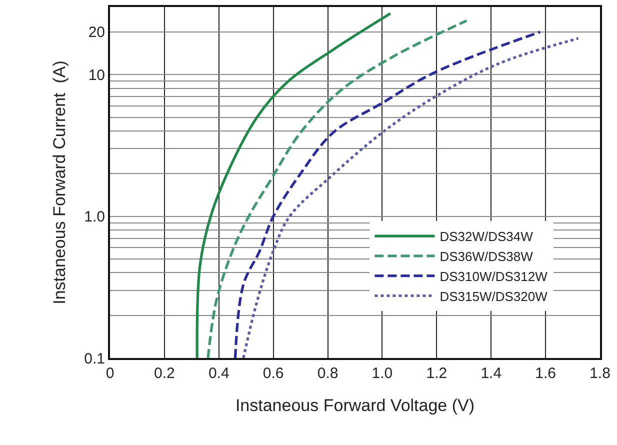  What do you see at coordinates (487, 236) in the screenshot?
I see `legend-label: DS32W/DS34W` at bounding box center [487, 236].